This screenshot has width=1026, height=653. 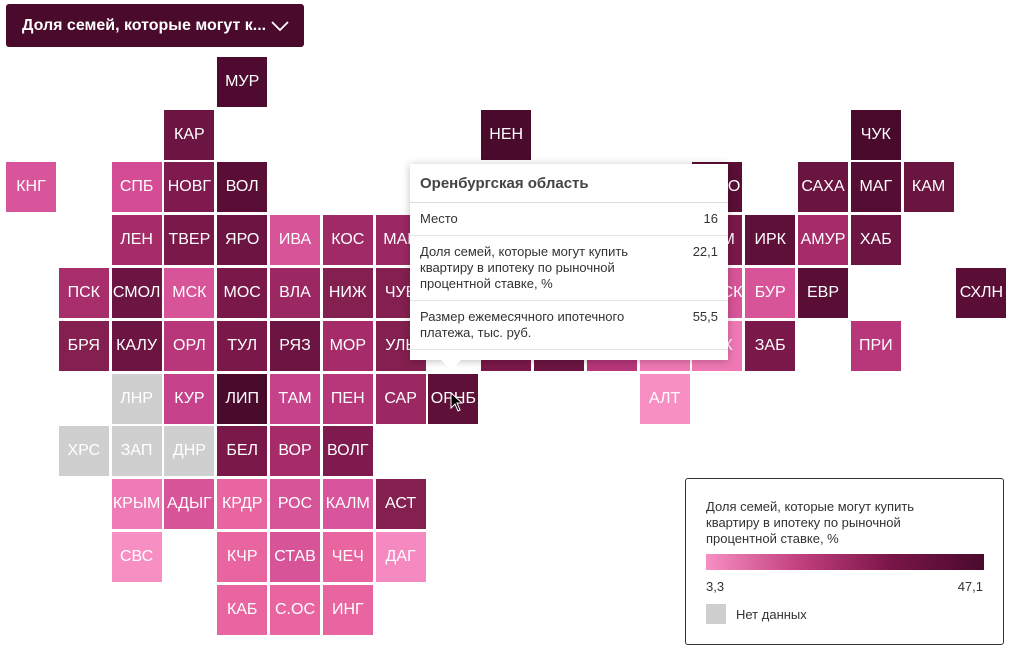 I want to click on region-tile: ВОЛГ, so click(x=347, y=451).